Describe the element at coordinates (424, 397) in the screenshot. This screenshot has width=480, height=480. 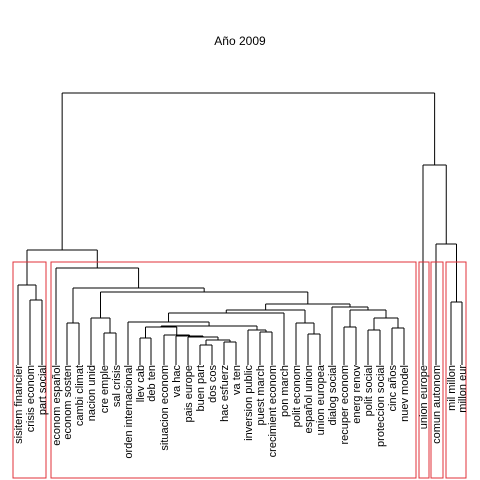
I see `leaf-label: union europe` at that location.